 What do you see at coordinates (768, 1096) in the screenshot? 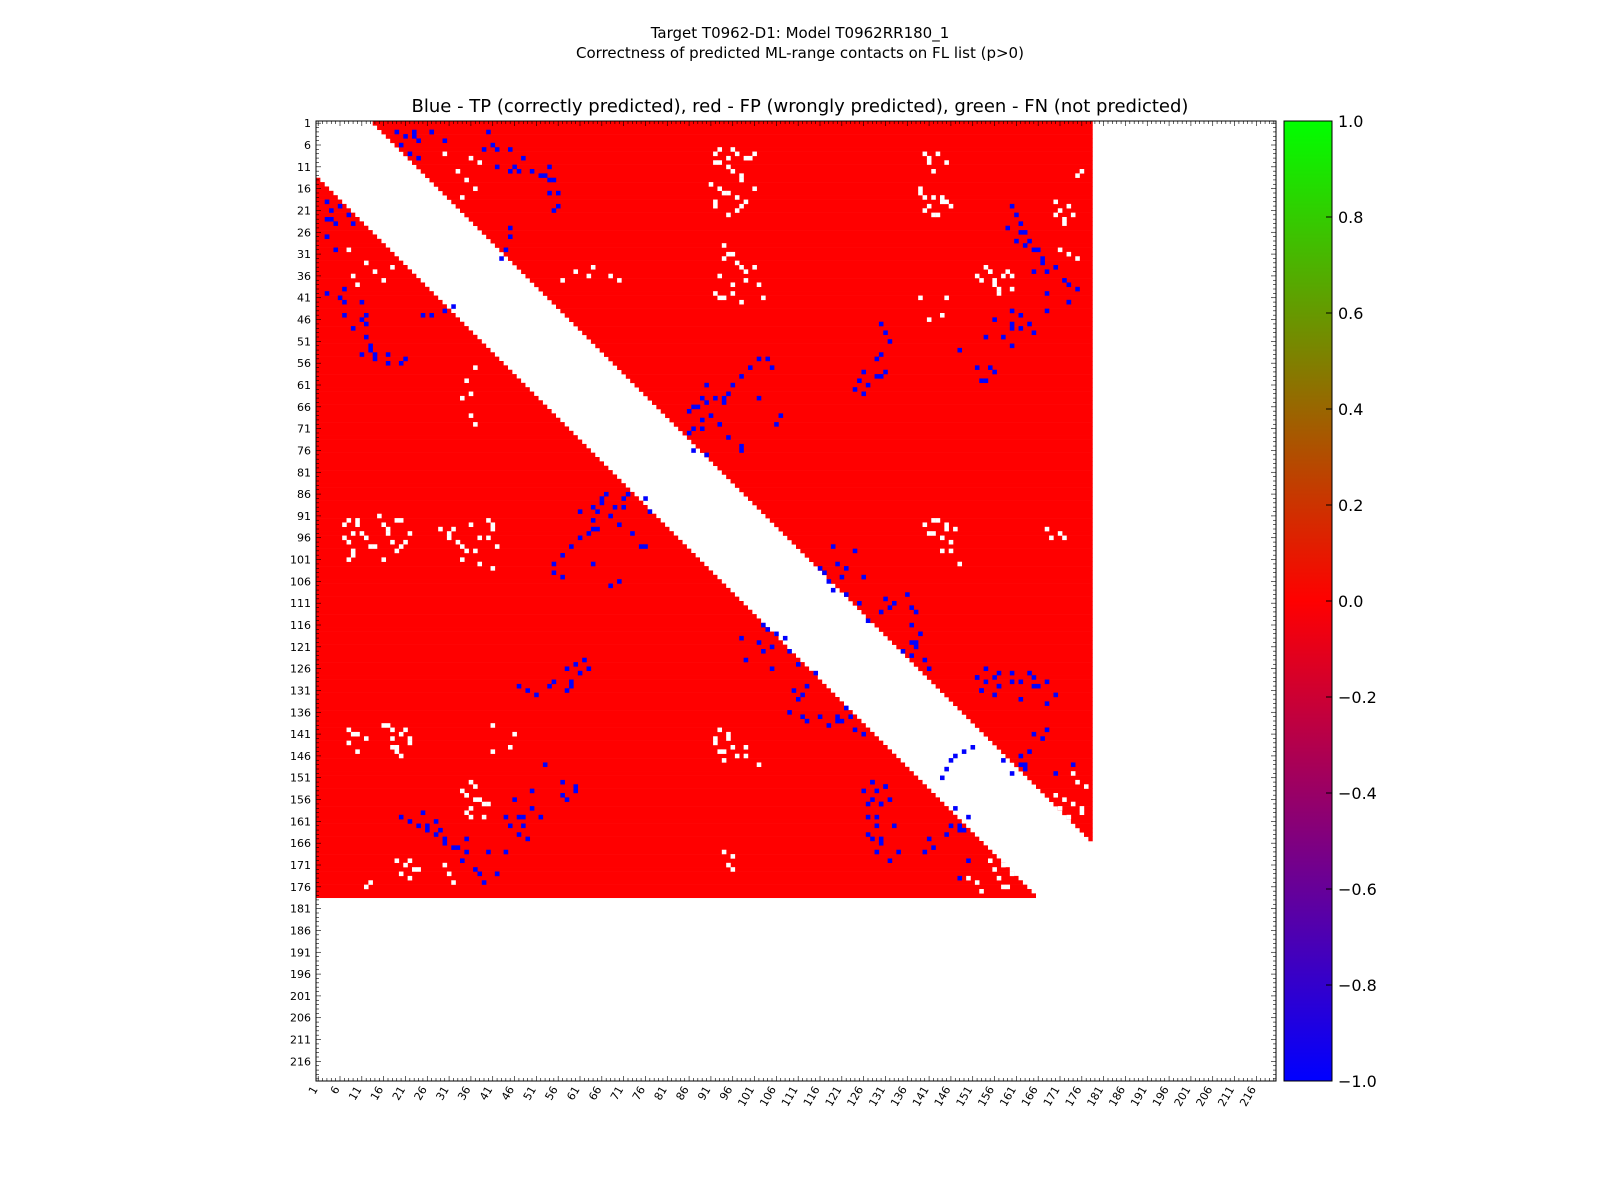
I see `x-tick-label: 106` at bounding box center [768, 1096].